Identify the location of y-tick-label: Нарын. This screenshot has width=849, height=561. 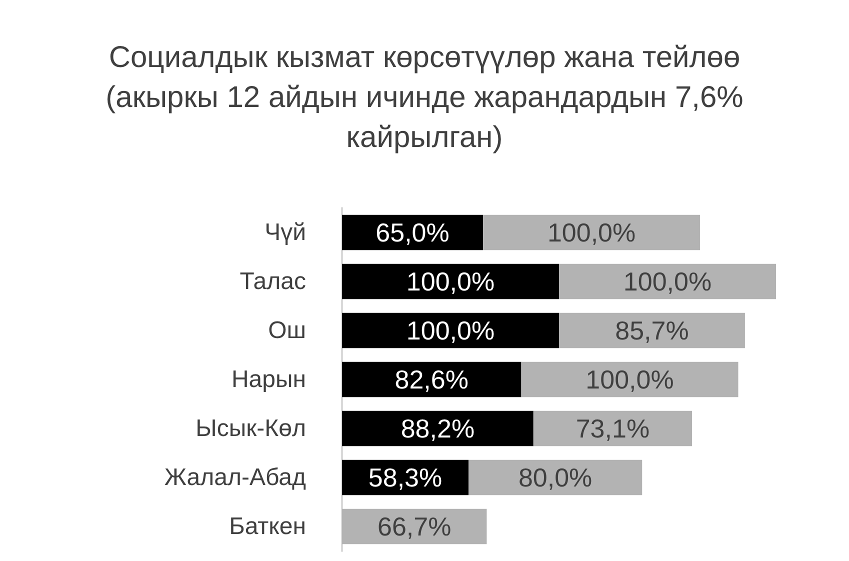
(268, 379).